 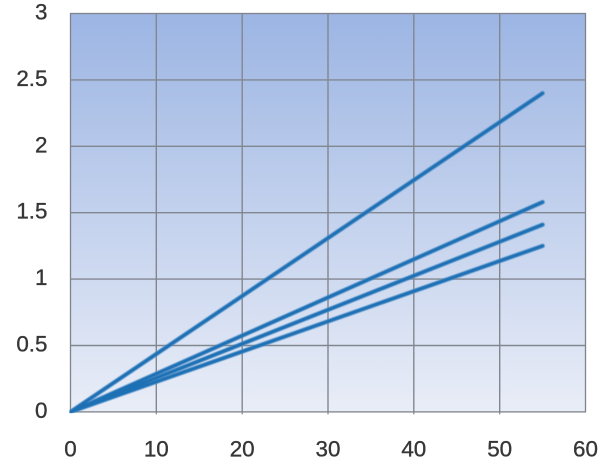 I want to click on svg-text: 40, so click(x=413, y=449).